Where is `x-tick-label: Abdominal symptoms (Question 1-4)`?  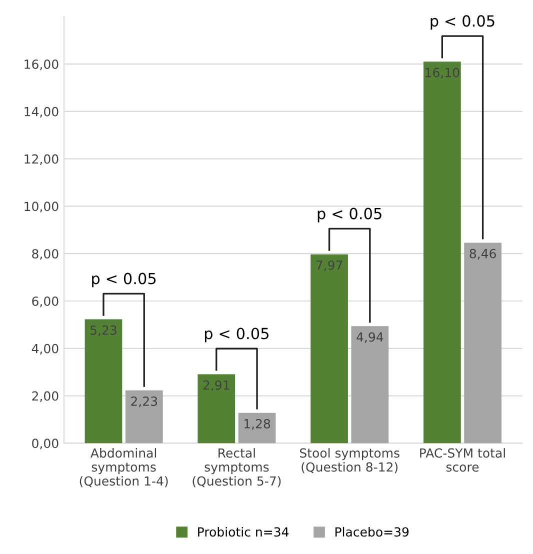 x-tick-label: Abdominal symptoms (Question 1-4) is located at coordinates (124, 468).